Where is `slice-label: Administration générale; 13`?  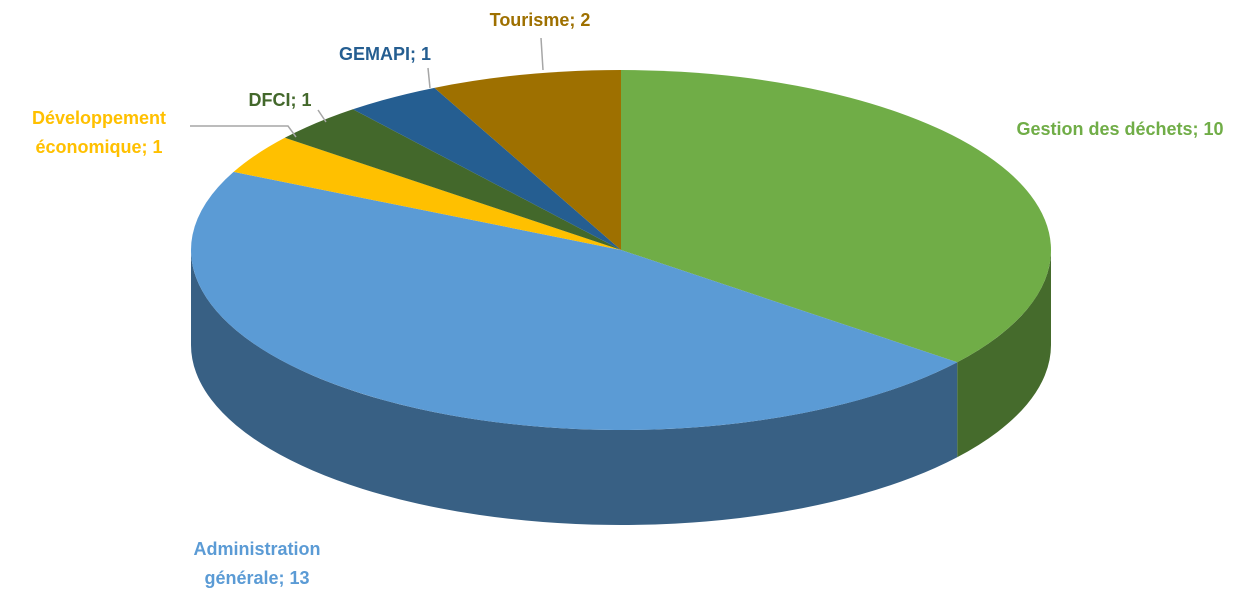
slice-label: Administration générale; 13 is located at coordinates (257, 563).